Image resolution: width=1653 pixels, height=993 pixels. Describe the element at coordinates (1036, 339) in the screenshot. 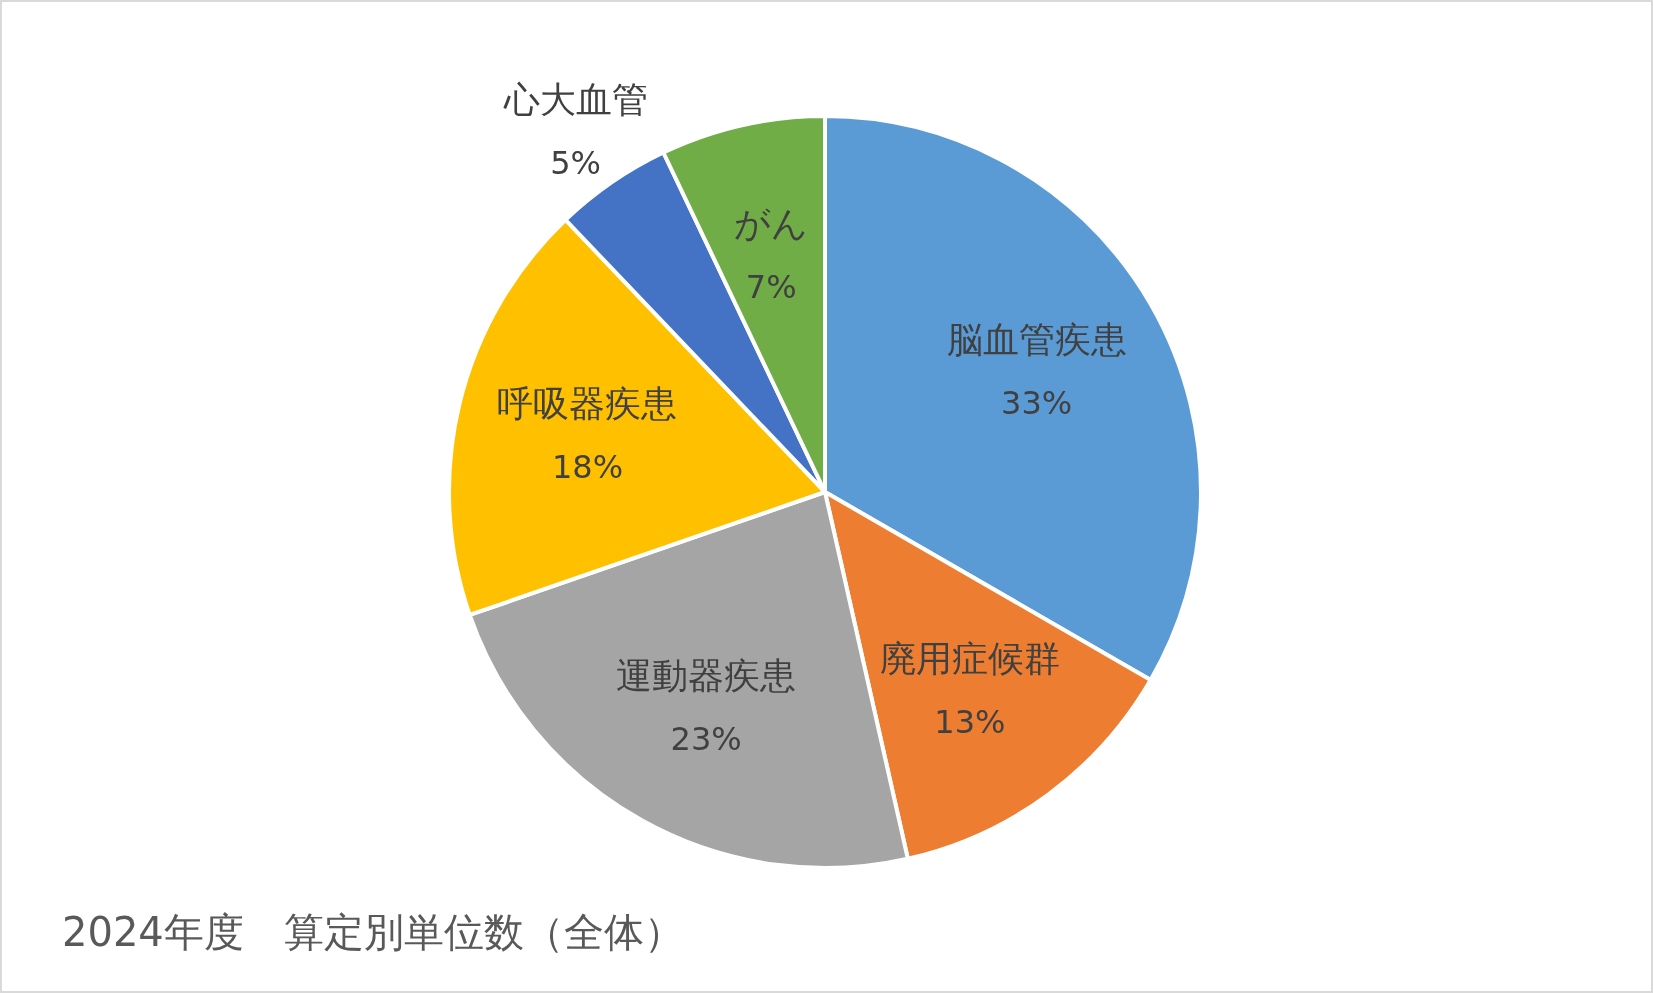

I see `slice-label: 脳血管疾患` at that location.